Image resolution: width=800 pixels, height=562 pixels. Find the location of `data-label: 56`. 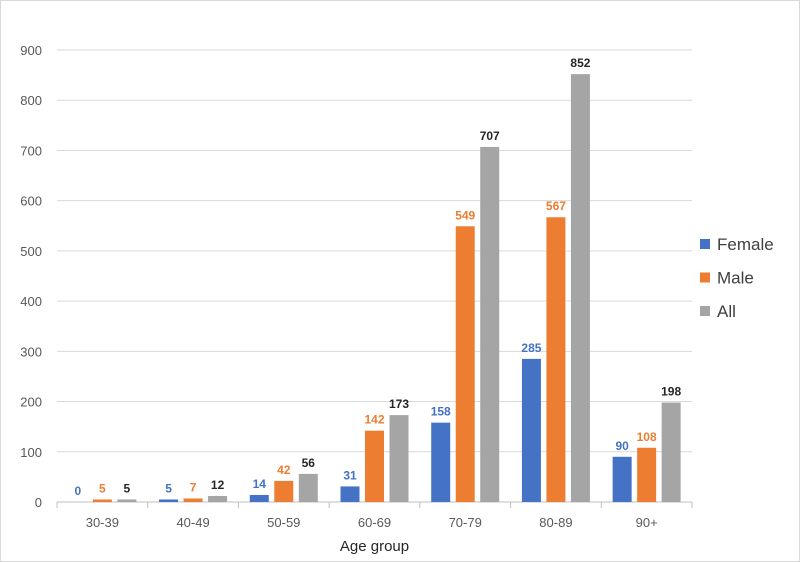

data-label: 56 is located at coordinates (309, 463).